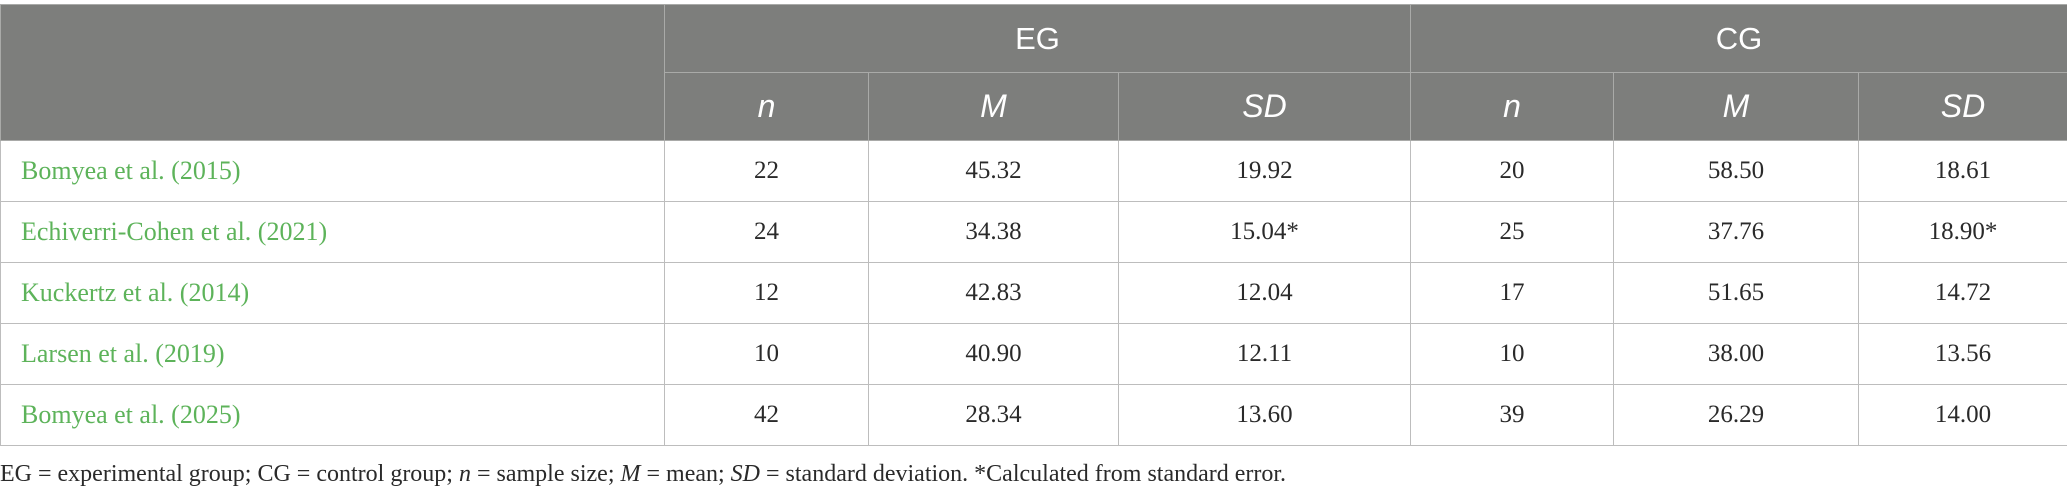 Image resolution: width=2067 pixels, height=503 pixels. I want to click on eg-n-cell: 10, so click(766, 354).